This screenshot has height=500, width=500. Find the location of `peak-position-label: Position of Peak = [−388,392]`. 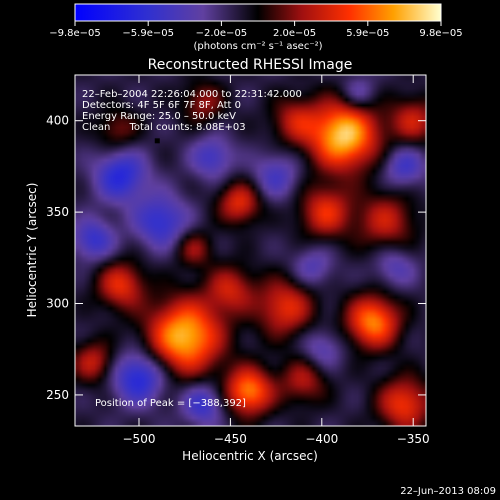

peak-position-label: Position of Peak = [−388,392] is located at coordinates (170, 403).